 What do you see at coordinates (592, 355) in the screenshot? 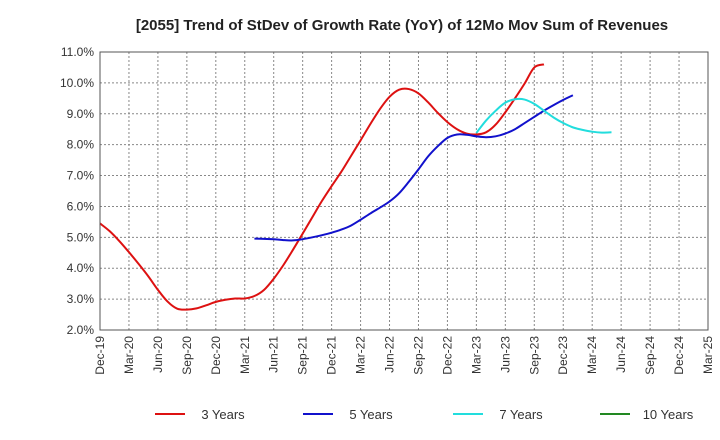
I see `x-tick-label: Mar-24` at bounding box center [592, 355].